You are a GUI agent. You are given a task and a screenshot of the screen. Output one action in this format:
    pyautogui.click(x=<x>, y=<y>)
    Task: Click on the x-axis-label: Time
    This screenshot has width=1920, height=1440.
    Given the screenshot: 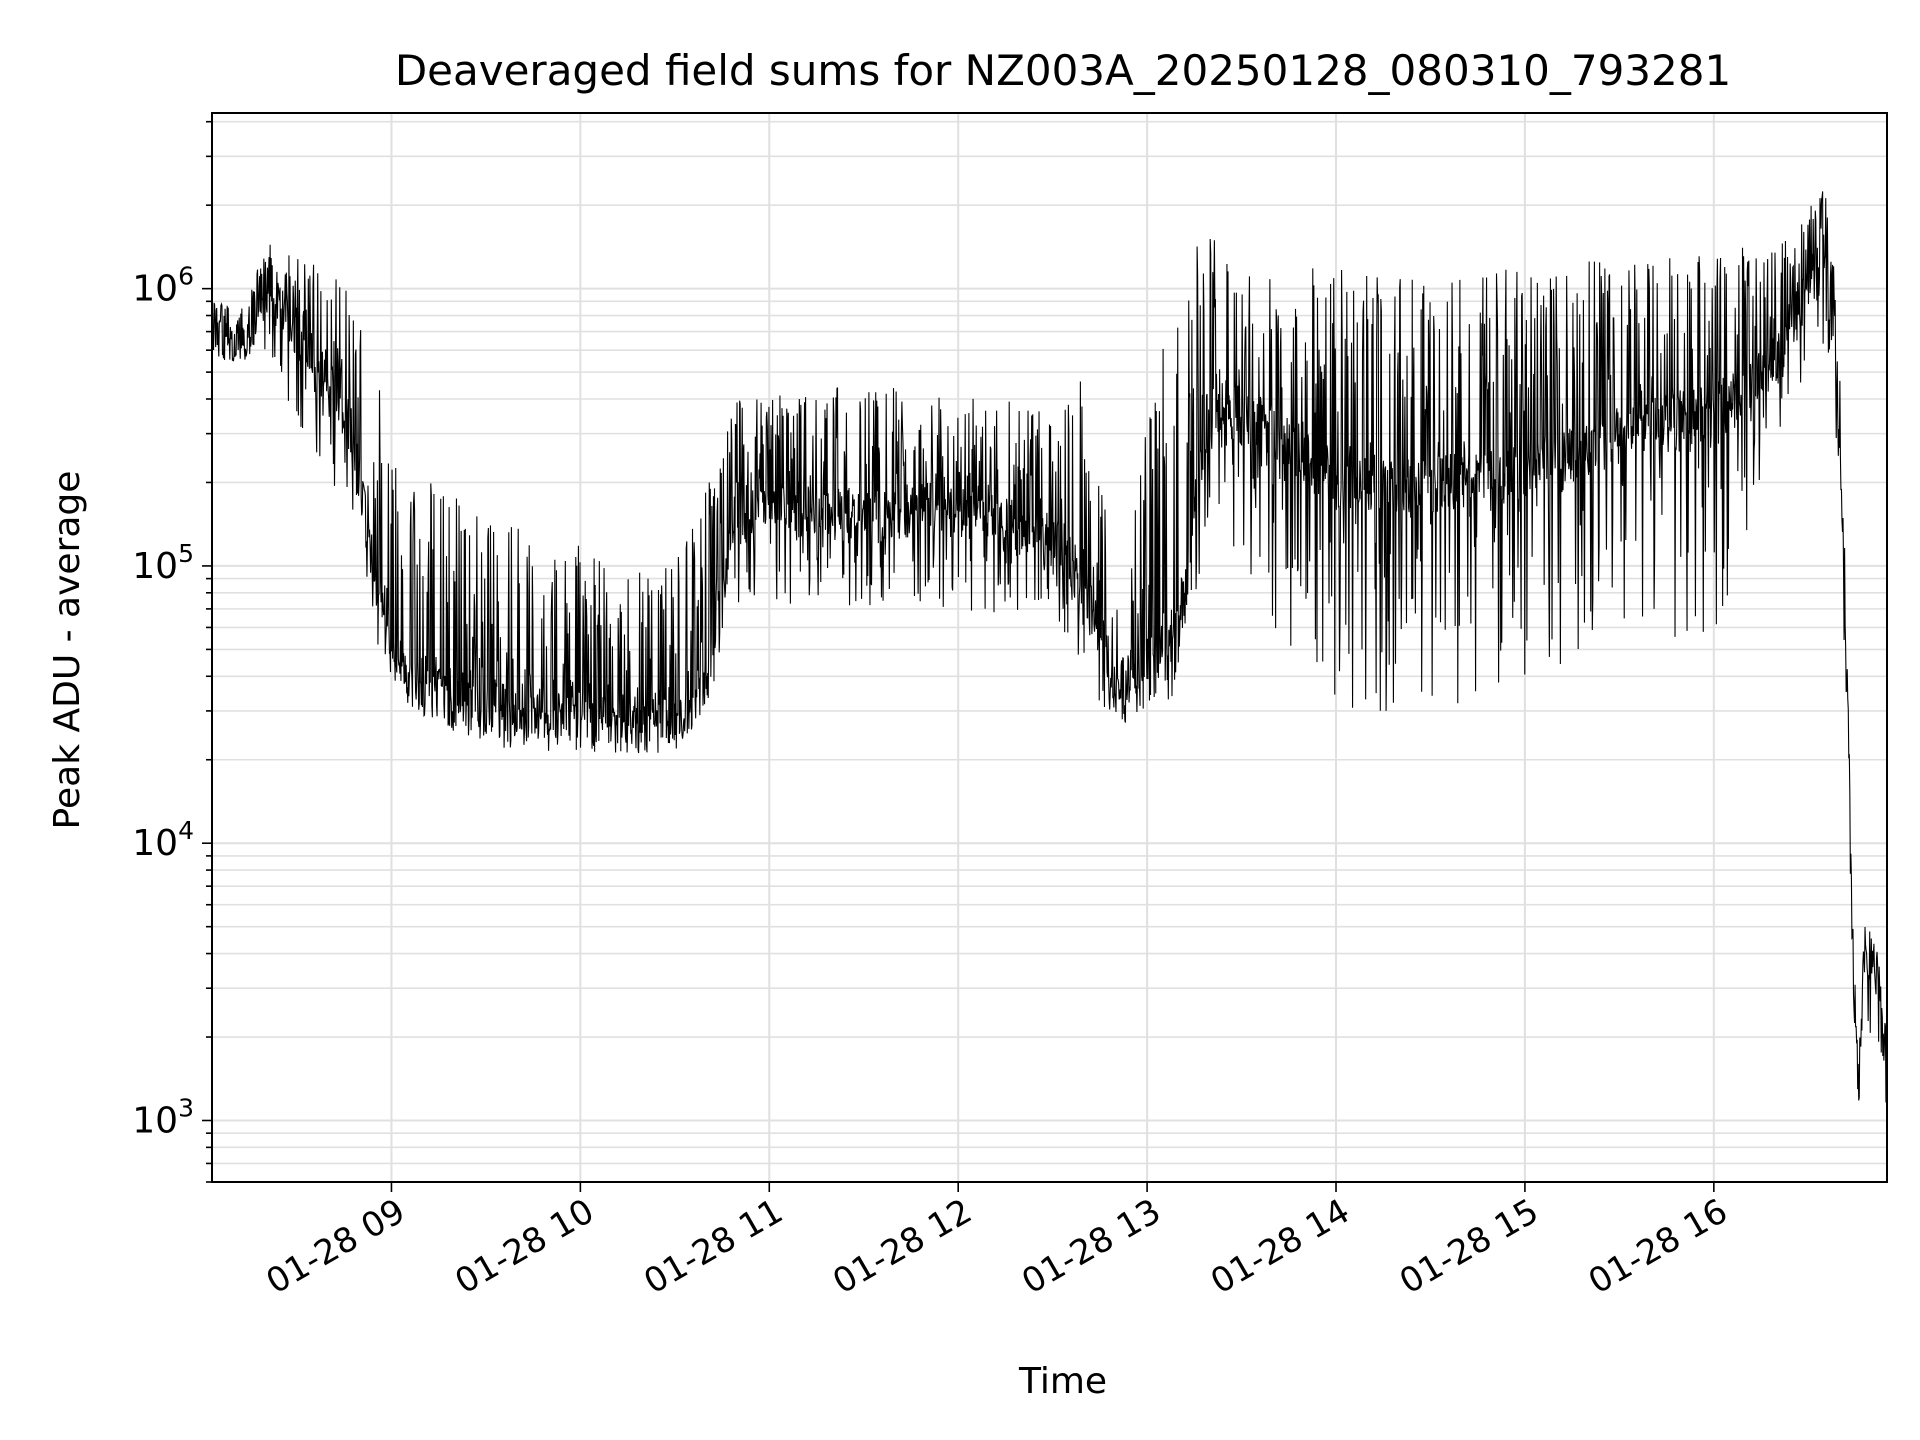 What is the action you would take?
    pyautogui.click(x=1062, y=1381)
    